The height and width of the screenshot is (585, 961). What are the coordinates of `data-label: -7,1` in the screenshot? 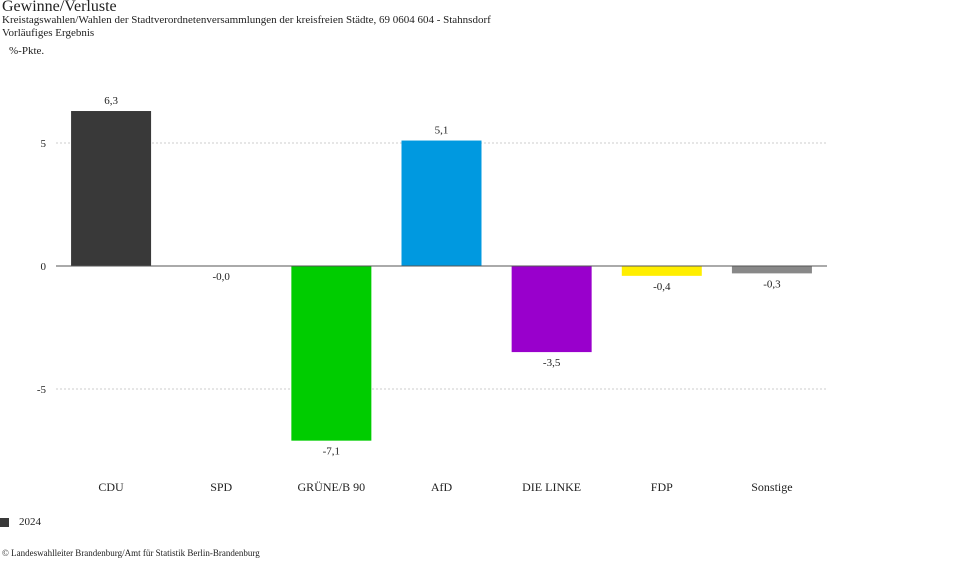 It's located at (331, 452).